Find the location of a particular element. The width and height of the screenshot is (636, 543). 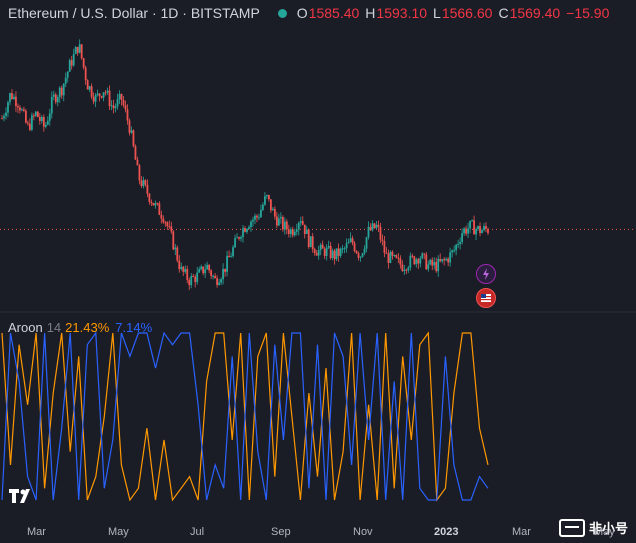

tradingview-logo-icon is located at coordinates (23, 497).